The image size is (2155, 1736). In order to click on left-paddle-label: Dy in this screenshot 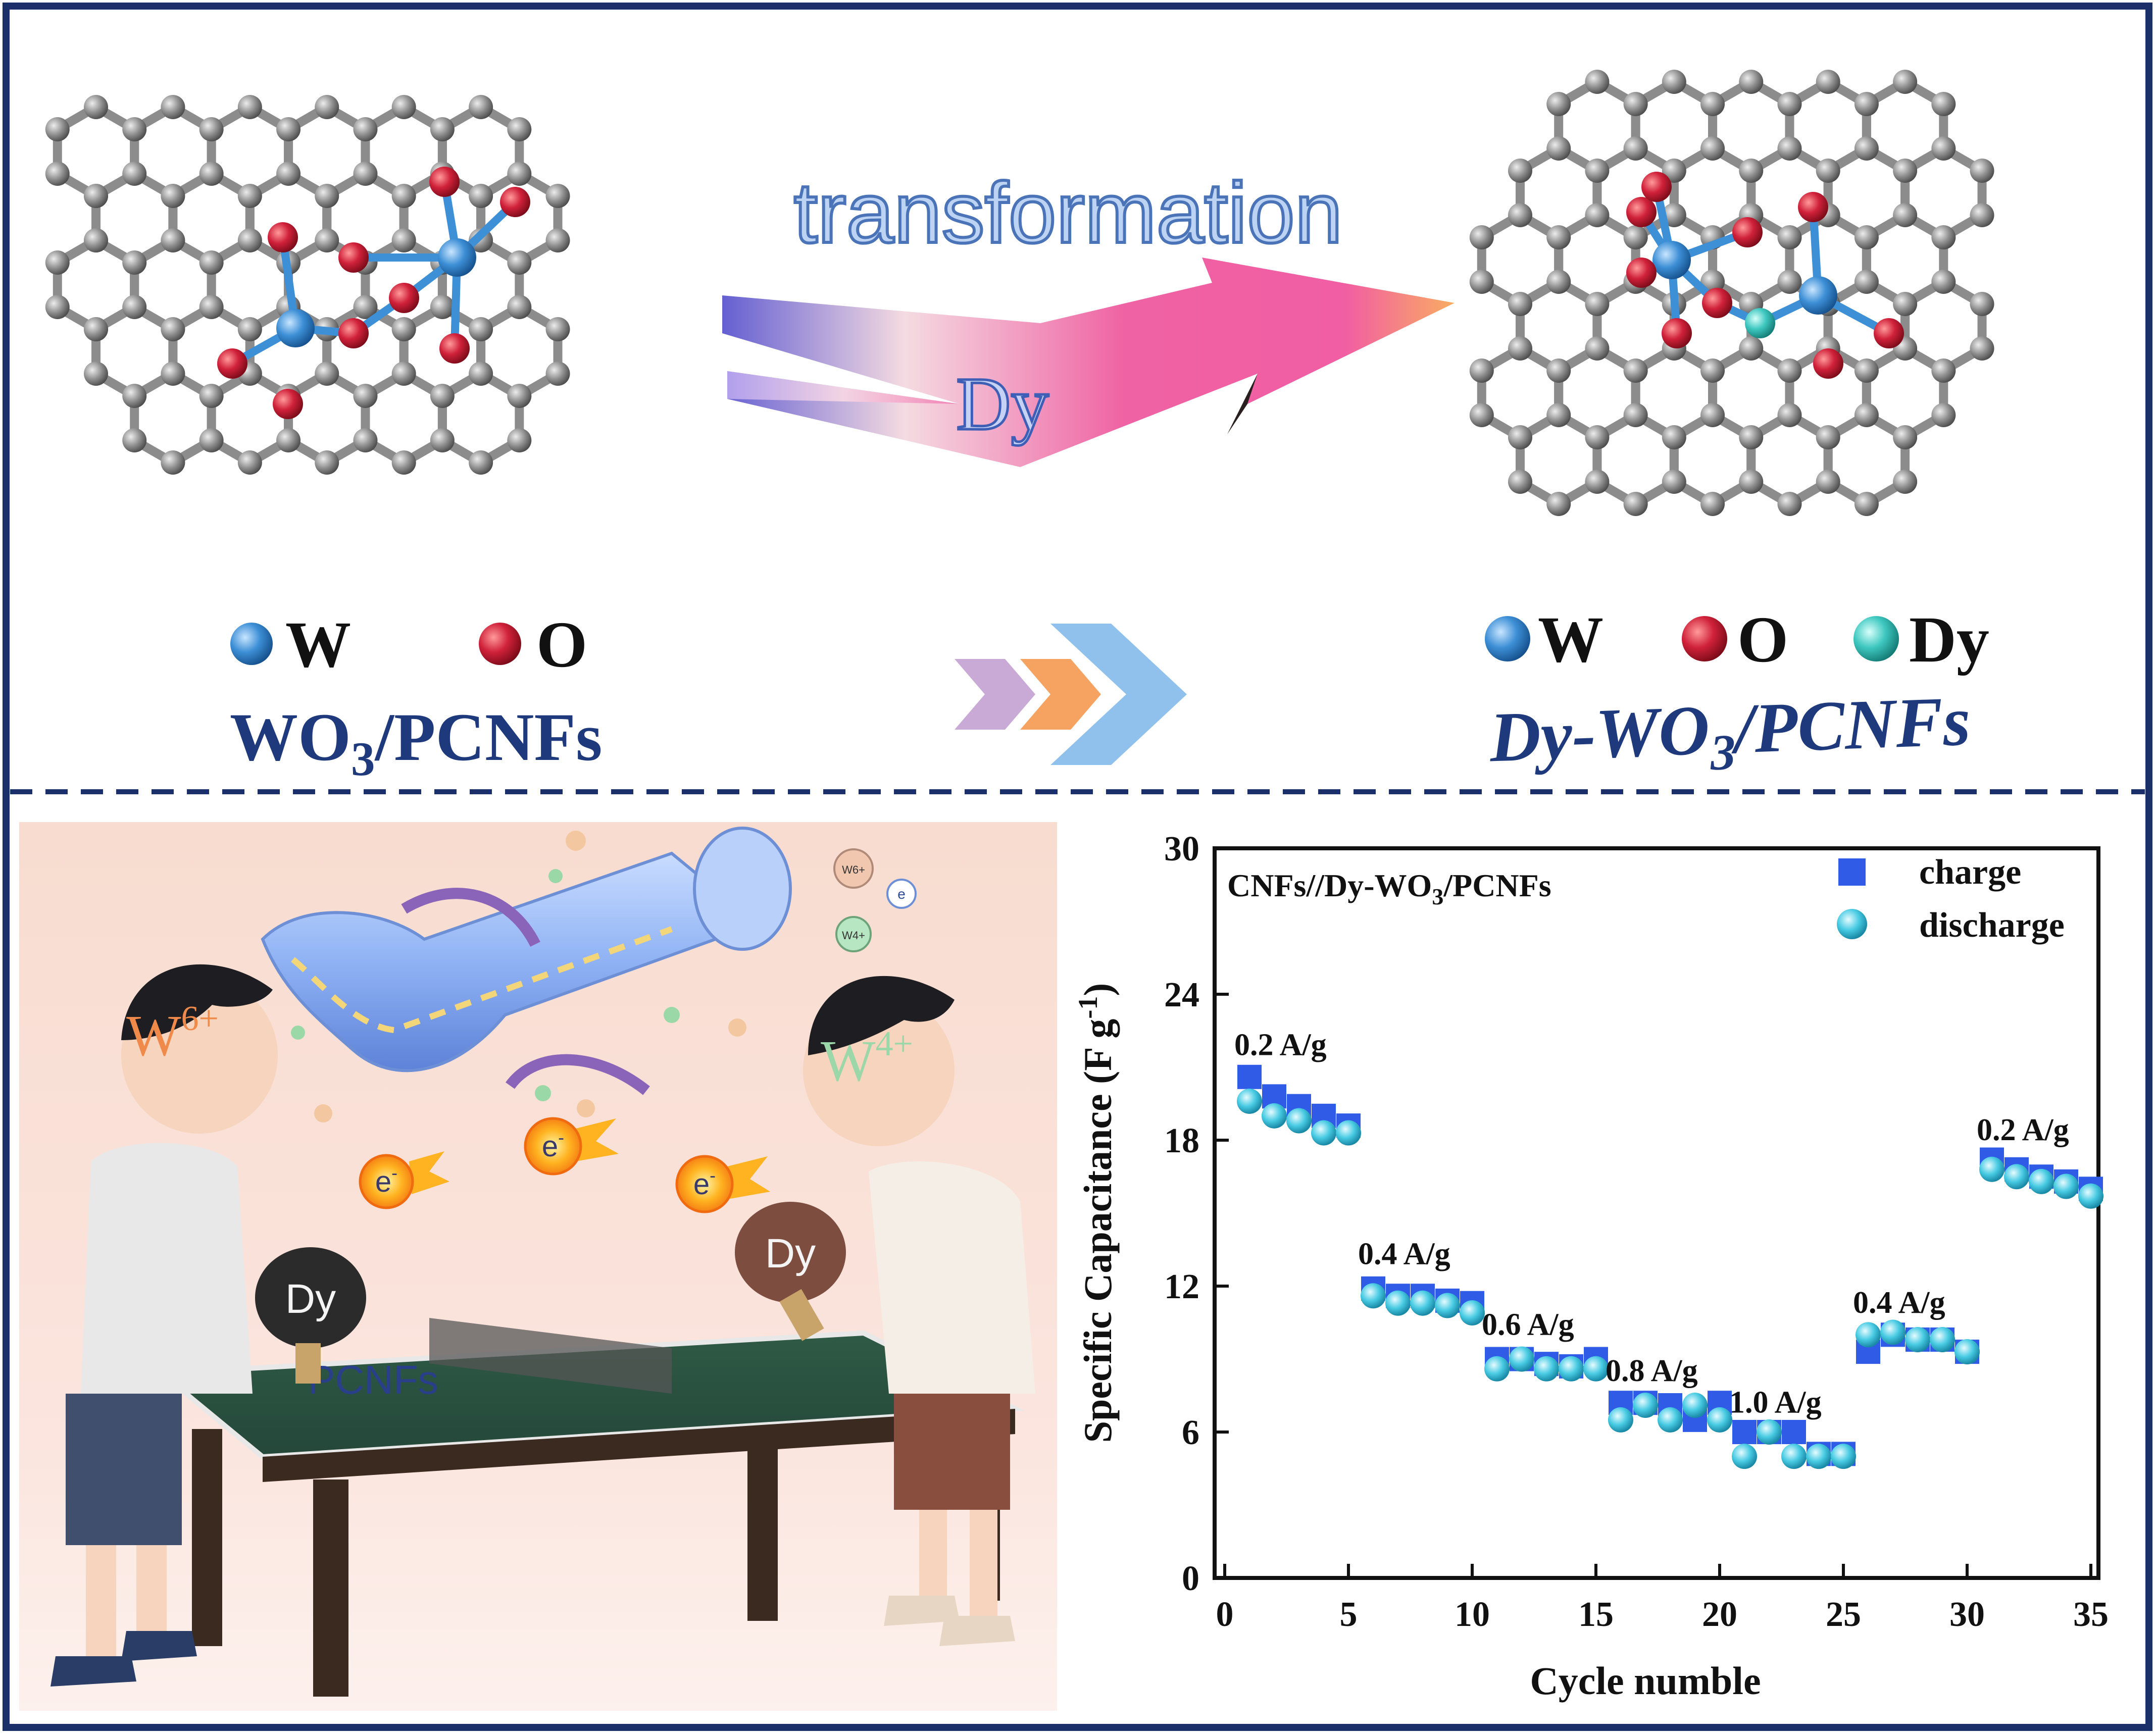, I will do `click(310, 1299)`.